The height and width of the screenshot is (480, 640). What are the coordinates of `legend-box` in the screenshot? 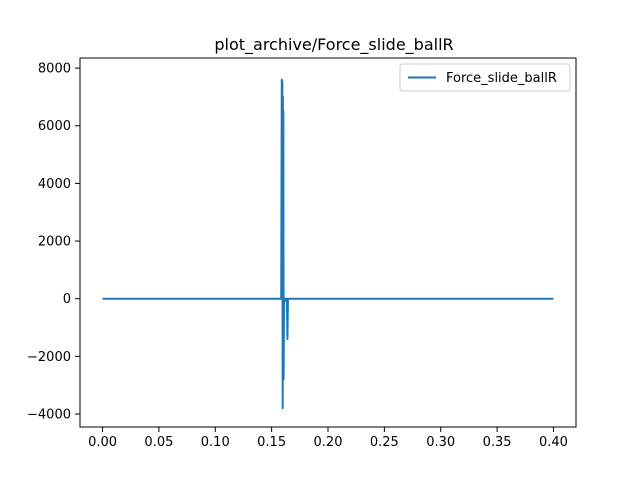 It's located at (485, 77).